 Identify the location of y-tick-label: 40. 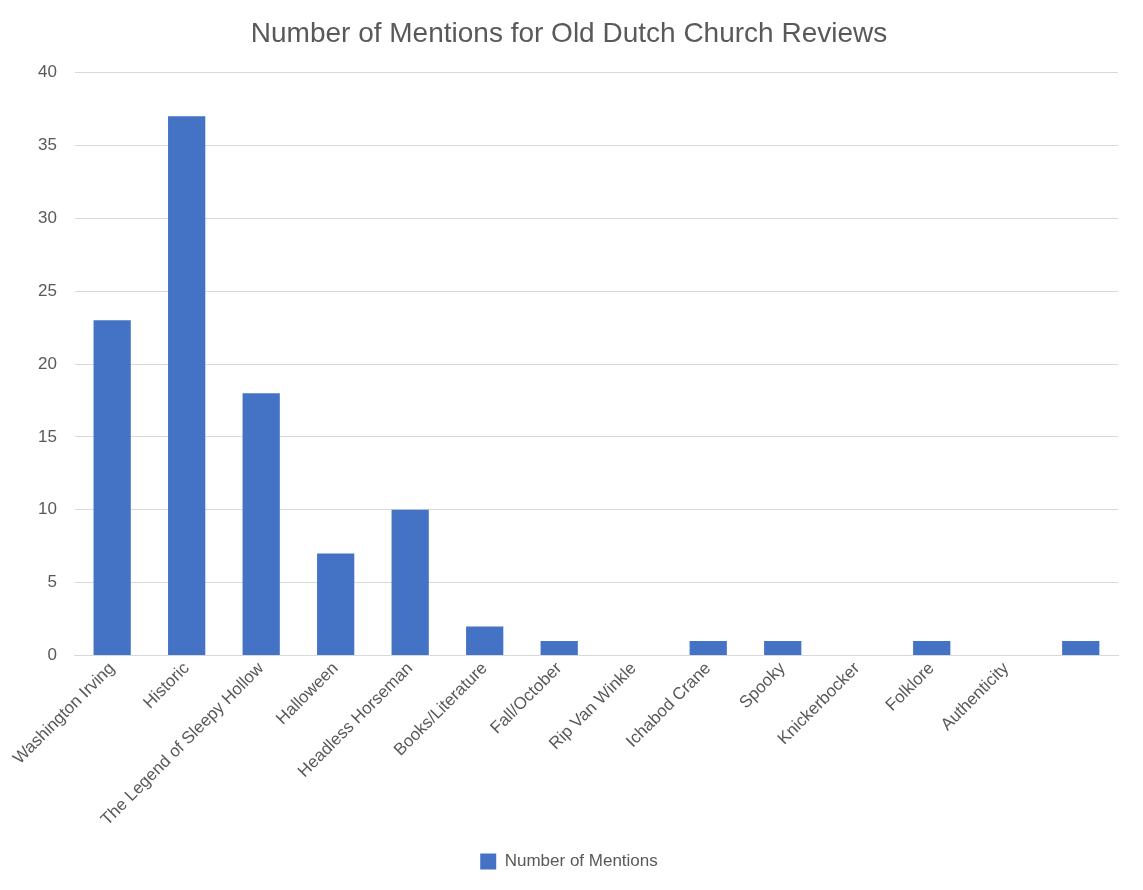
(47, 72).